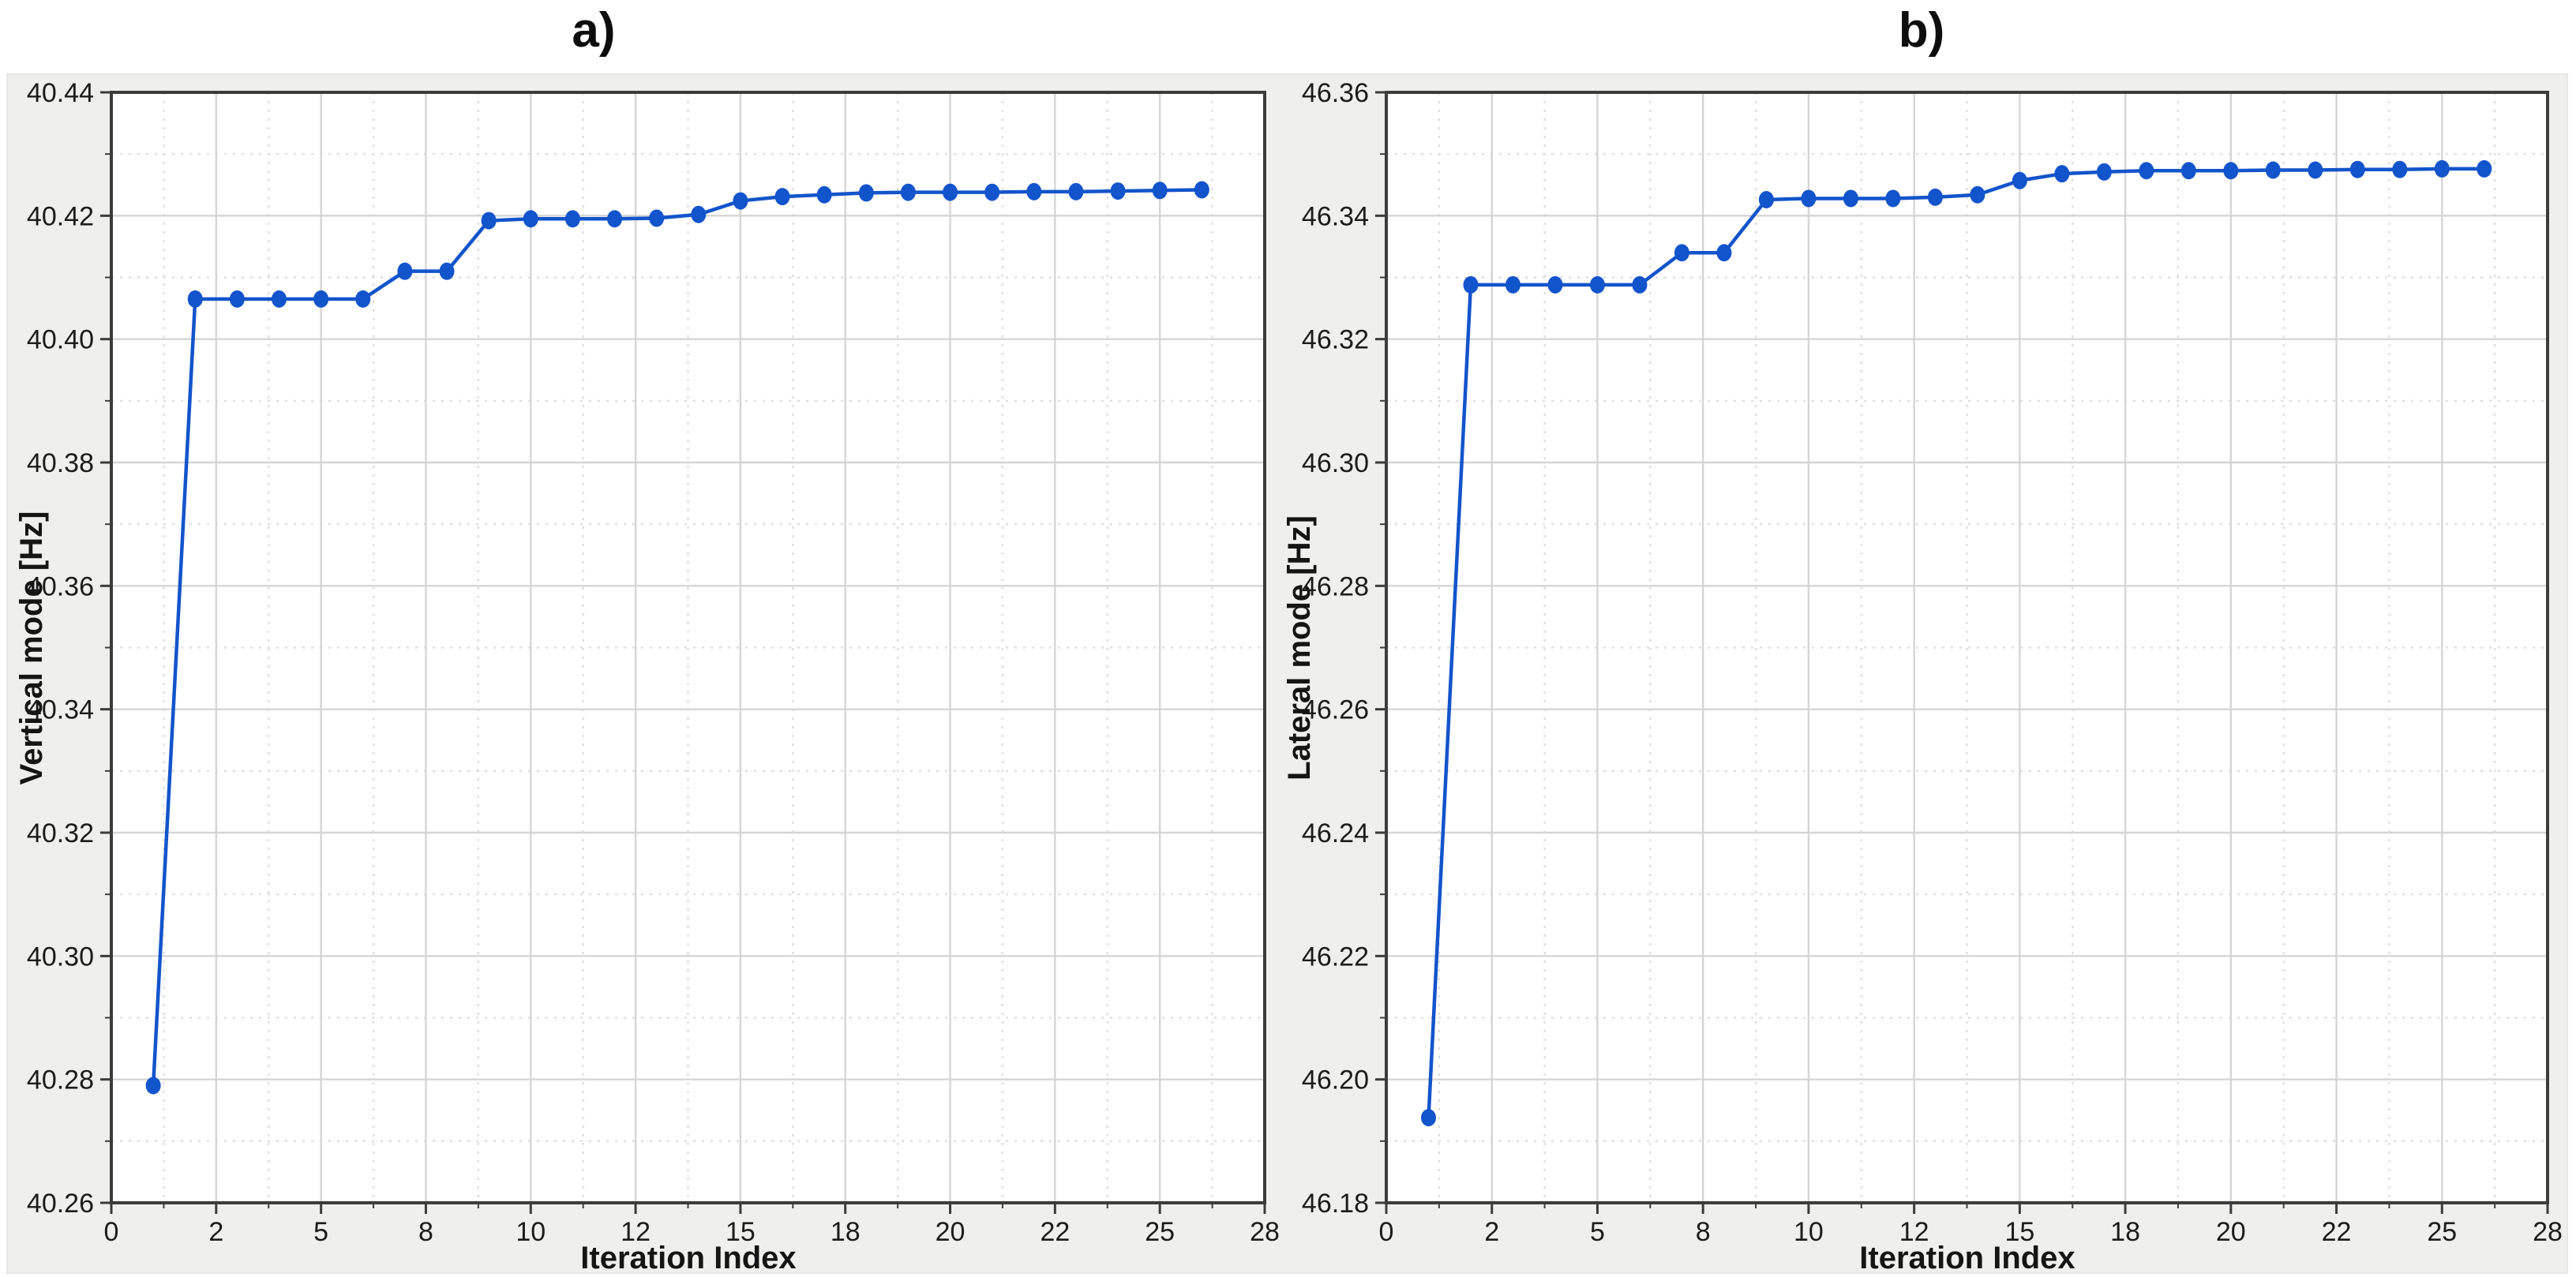 The image size is (2576, 1277). Describe the element at coordinates (1335, 463) in the screenshot. I see `y-tick-label: 46.30` at that location.